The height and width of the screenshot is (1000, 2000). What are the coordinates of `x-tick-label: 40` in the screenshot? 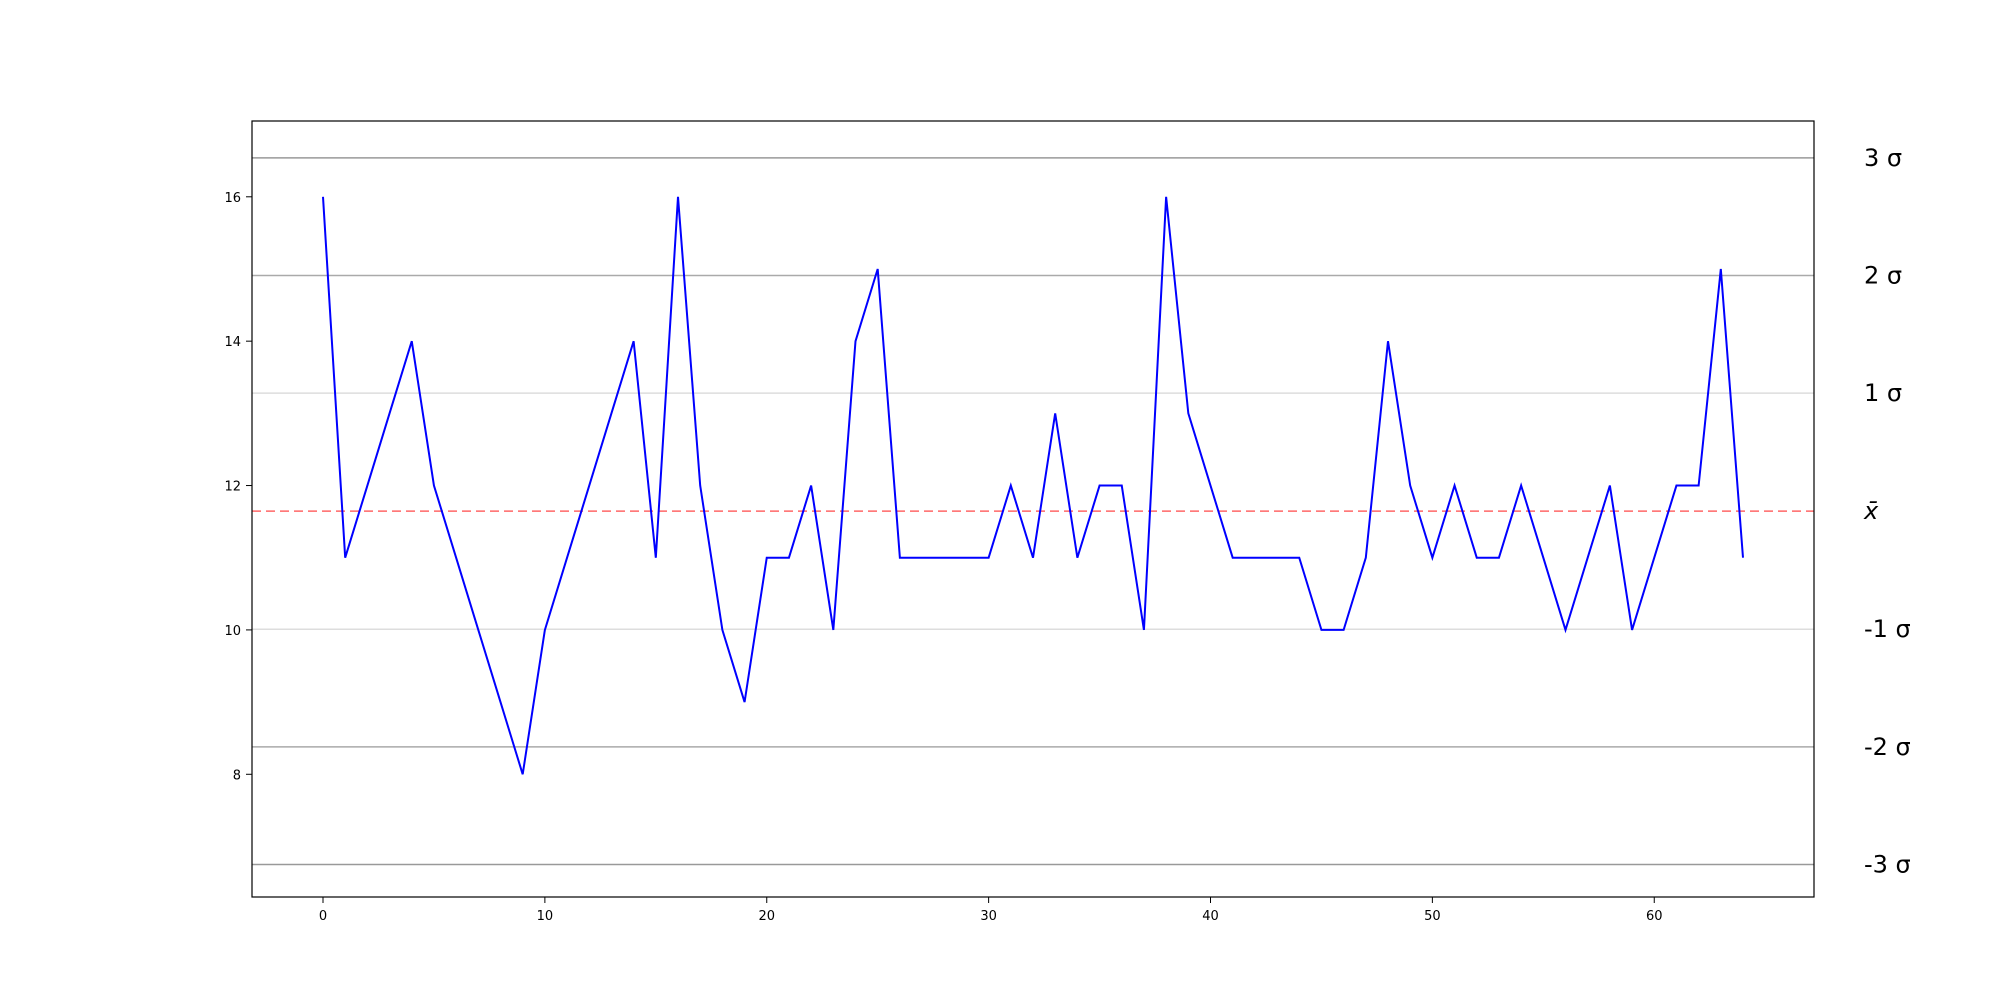 It's located at (1210, 916).